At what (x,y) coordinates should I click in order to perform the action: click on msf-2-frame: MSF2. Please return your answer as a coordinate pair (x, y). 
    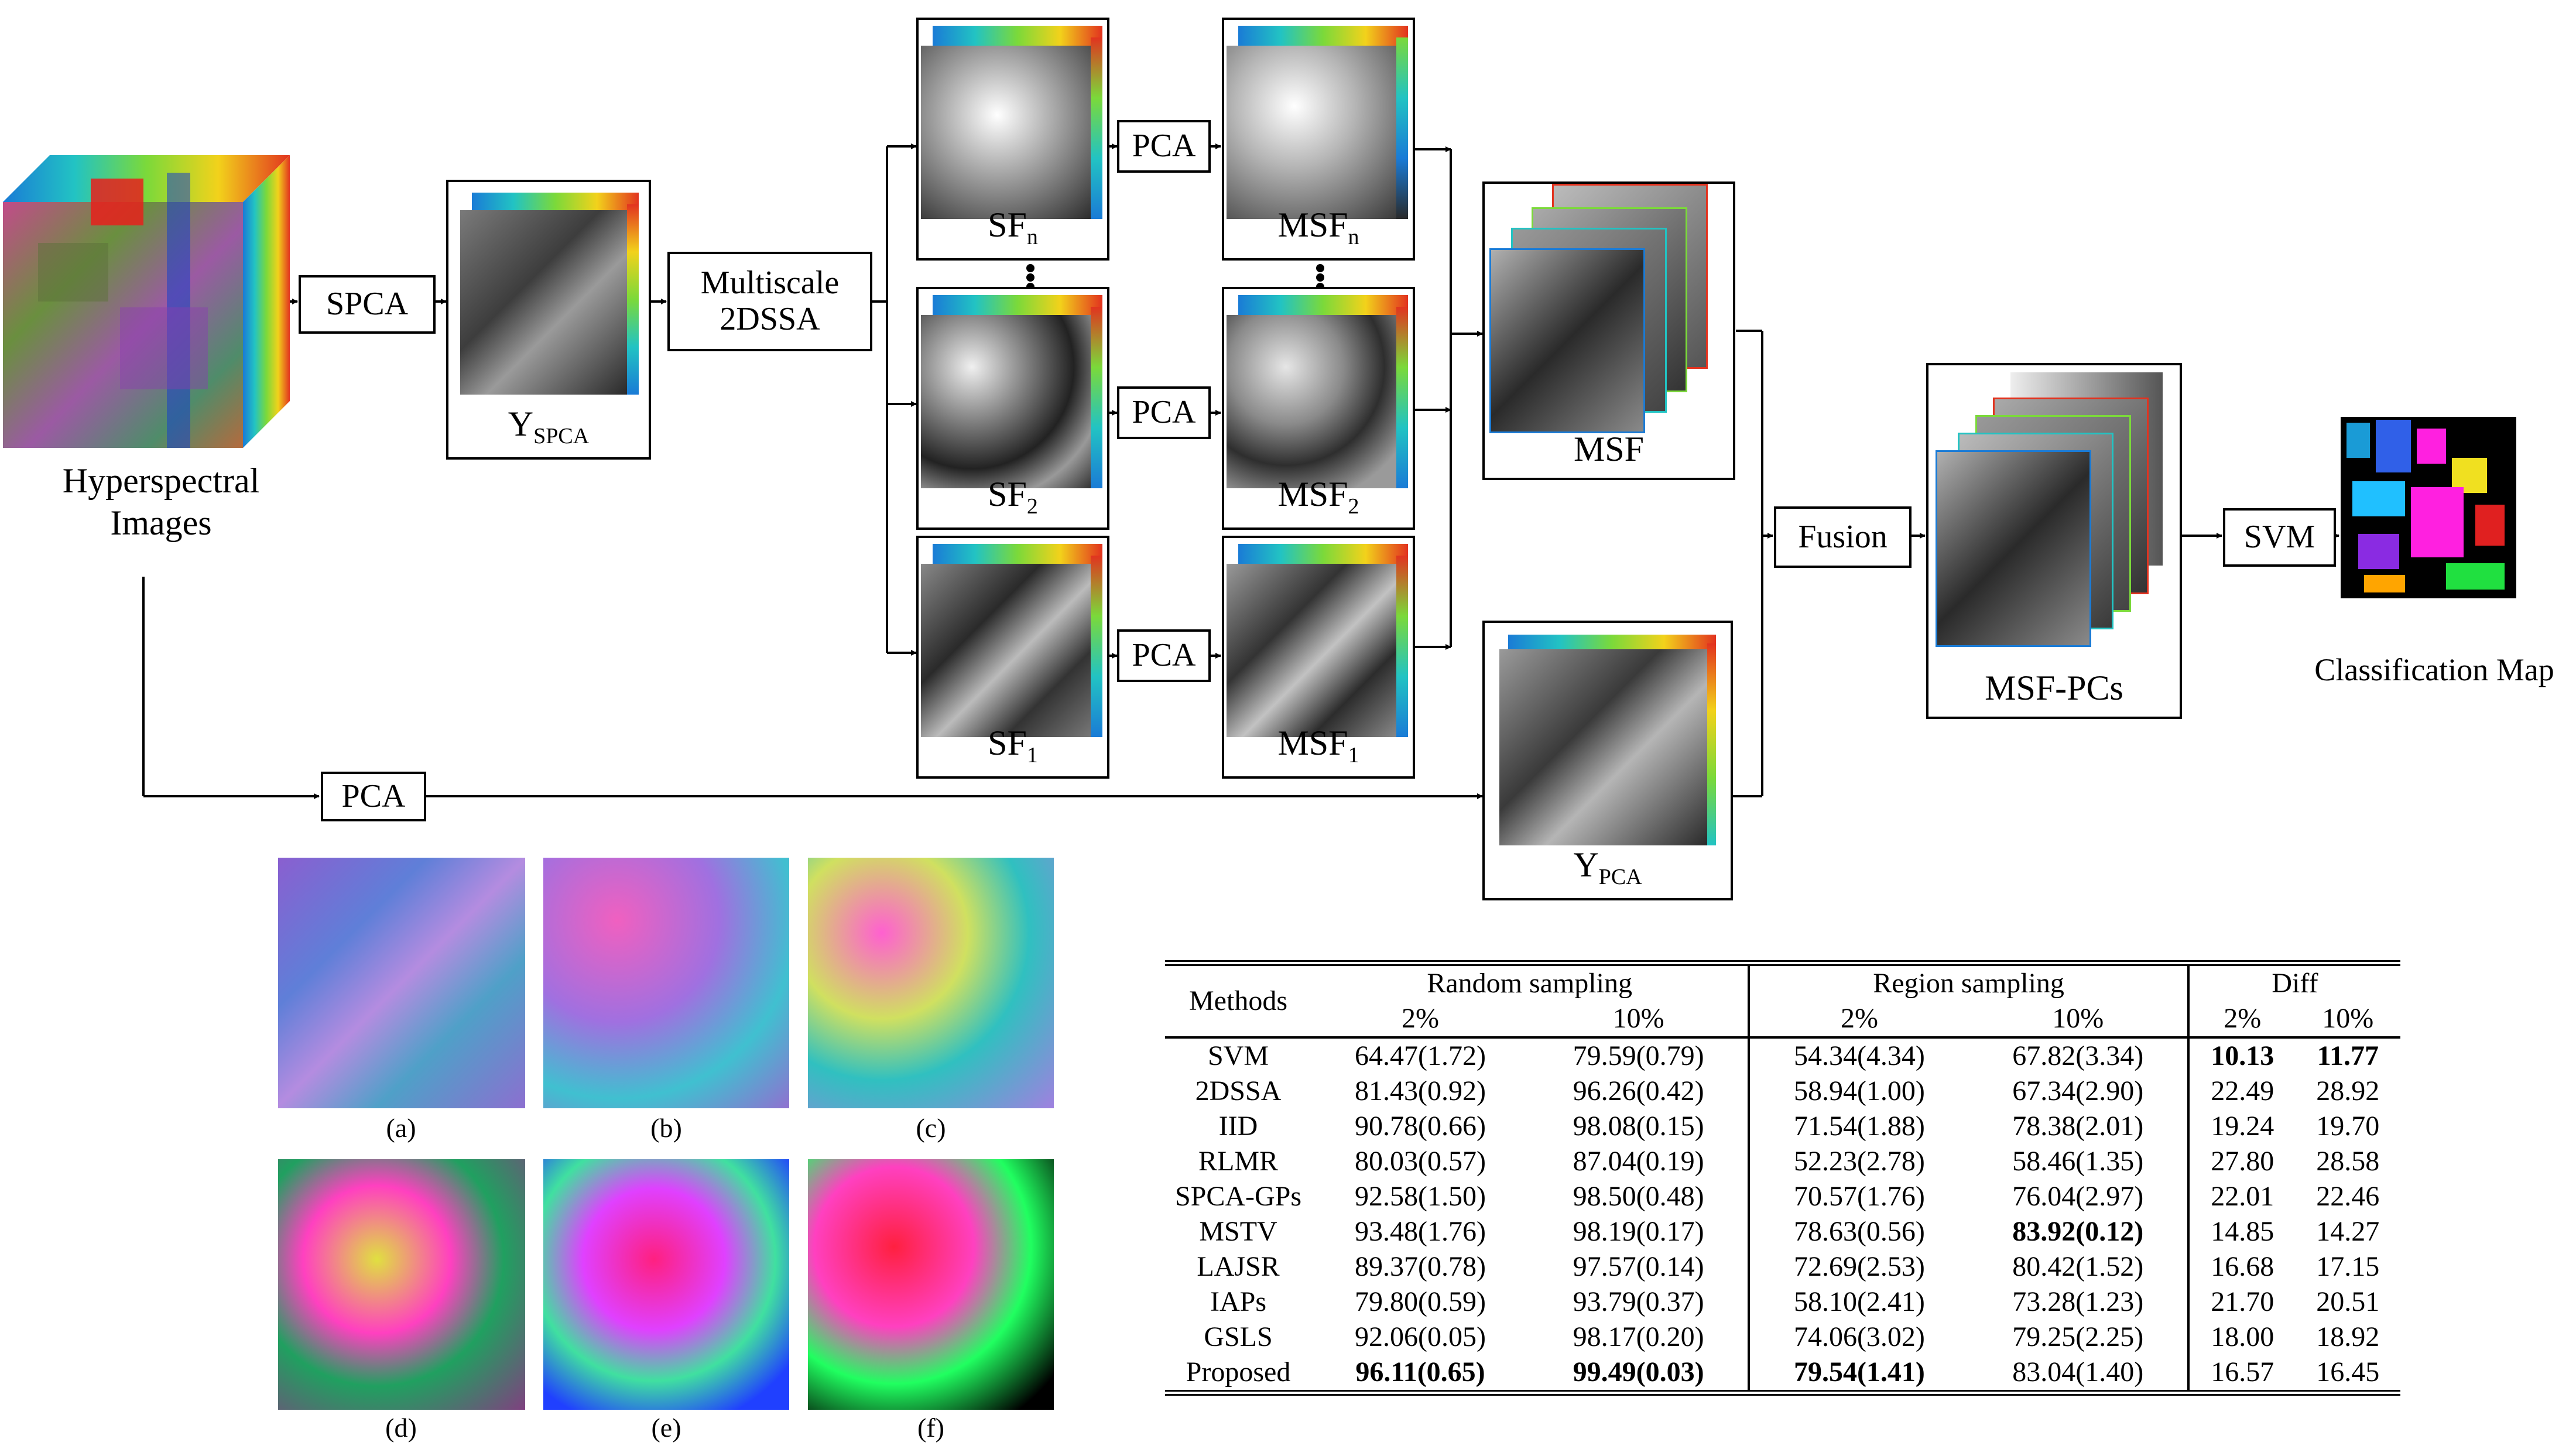
    Looking at the image, I should click on (1318, 408).